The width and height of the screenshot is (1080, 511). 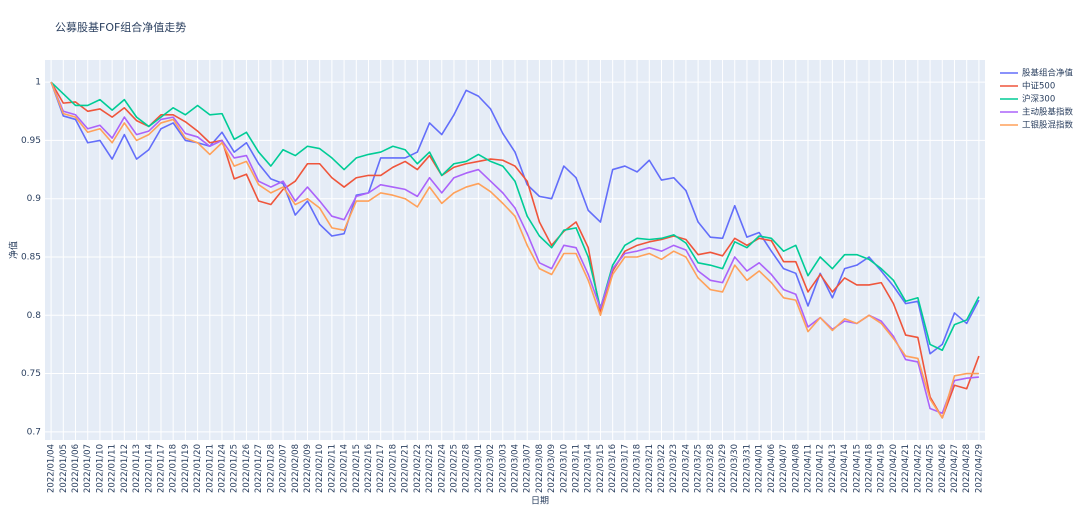 What do you see at coordinates (662, 468) in the screenshot?
I see `x-tick-label: 2022/03/22` at bounding box center [662, 468].